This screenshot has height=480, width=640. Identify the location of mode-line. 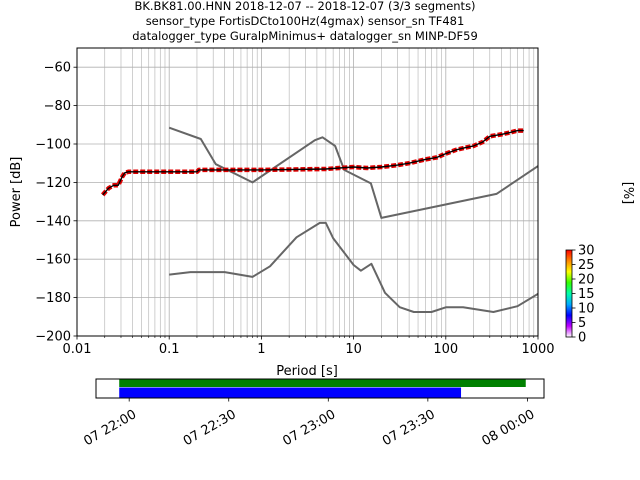
(313, 162).